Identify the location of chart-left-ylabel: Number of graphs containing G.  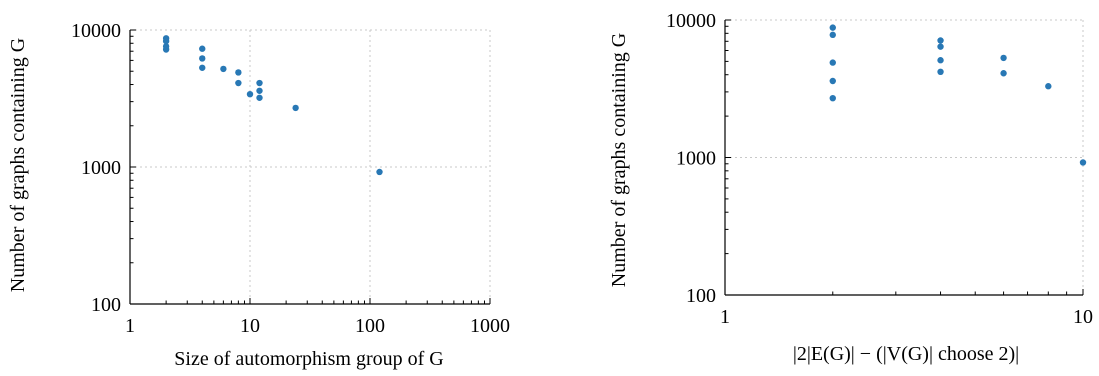
(18, 165).